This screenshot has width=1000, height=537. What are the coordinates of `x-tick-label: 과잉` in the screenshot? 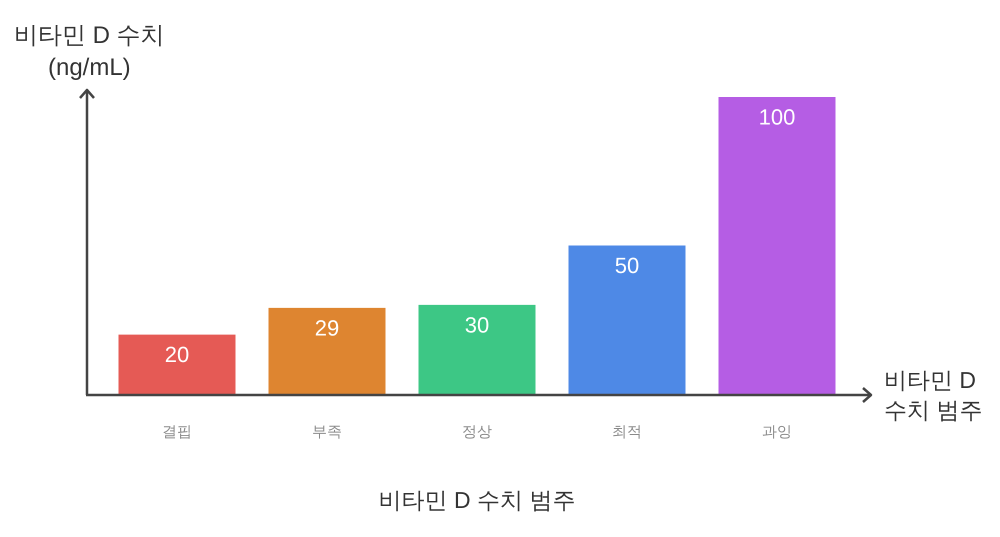 It's located at (777, 432).